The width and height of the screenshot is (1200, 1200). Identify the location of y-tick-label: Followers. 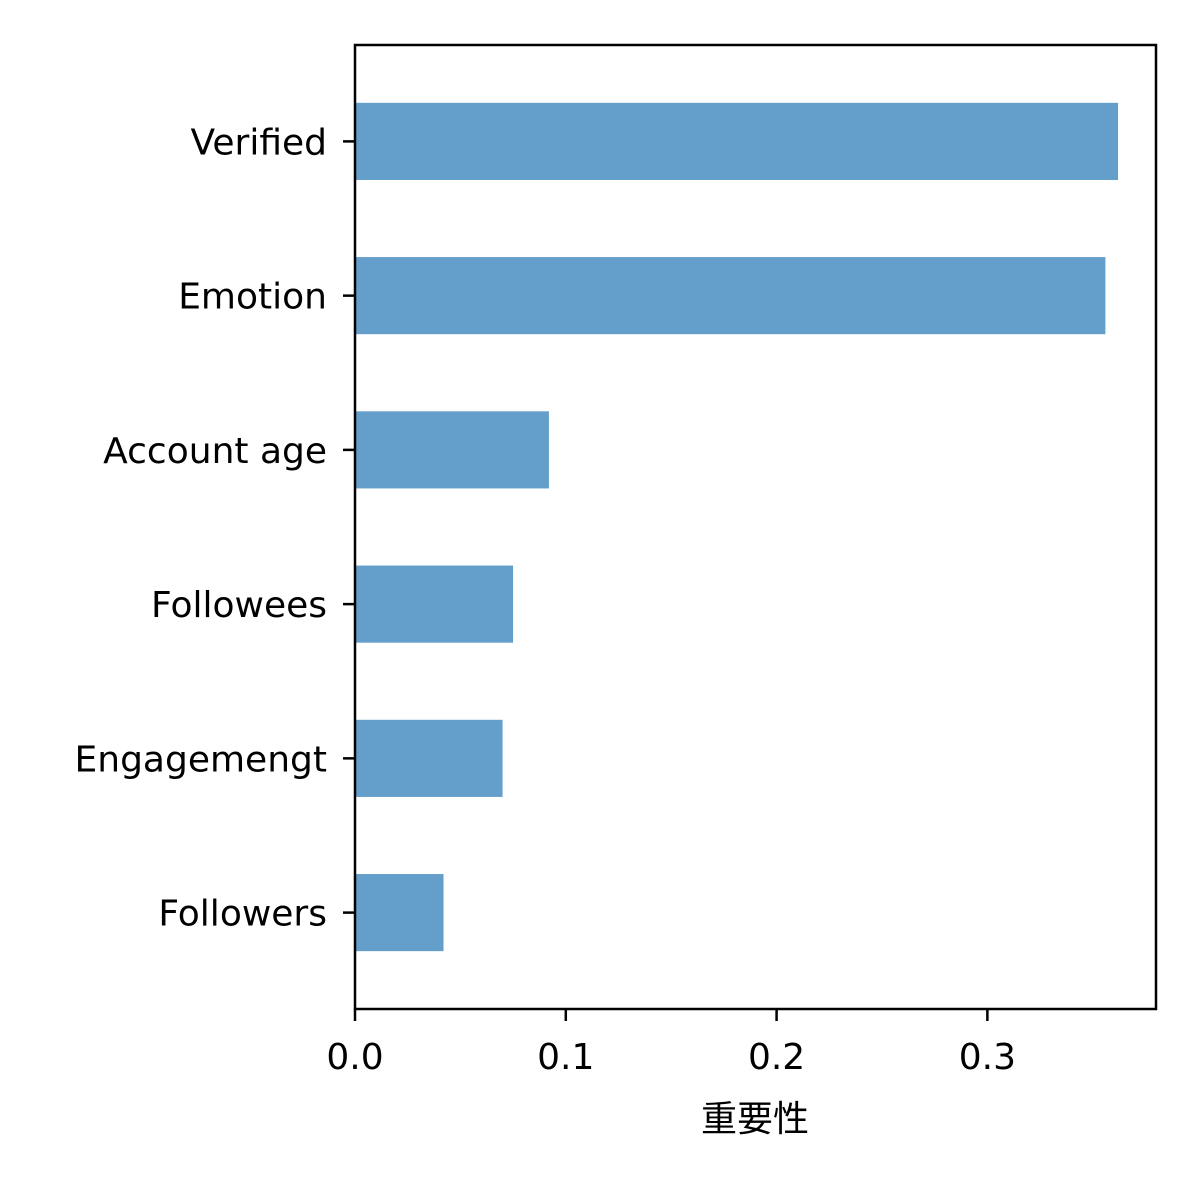
(242, 914).